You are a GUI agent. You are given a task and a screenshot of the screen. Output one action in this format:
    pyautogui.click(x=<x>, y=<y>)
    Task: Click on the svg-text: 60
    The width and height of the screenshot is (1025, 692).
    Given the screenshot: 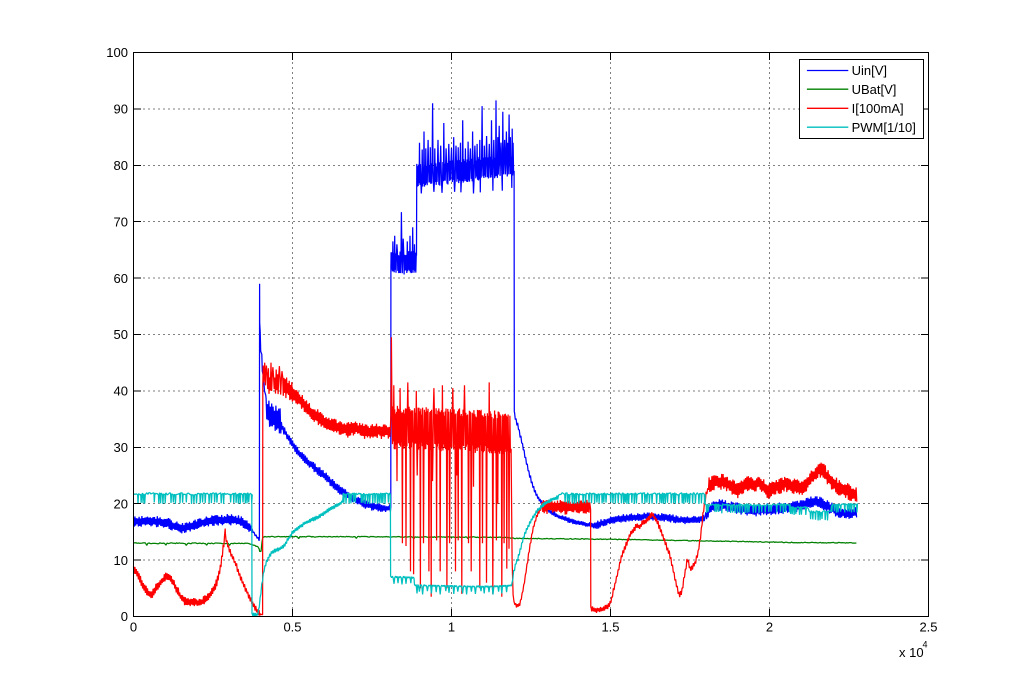 What is the action you would take?
    pyautogui.click(x=121, y=278)
    